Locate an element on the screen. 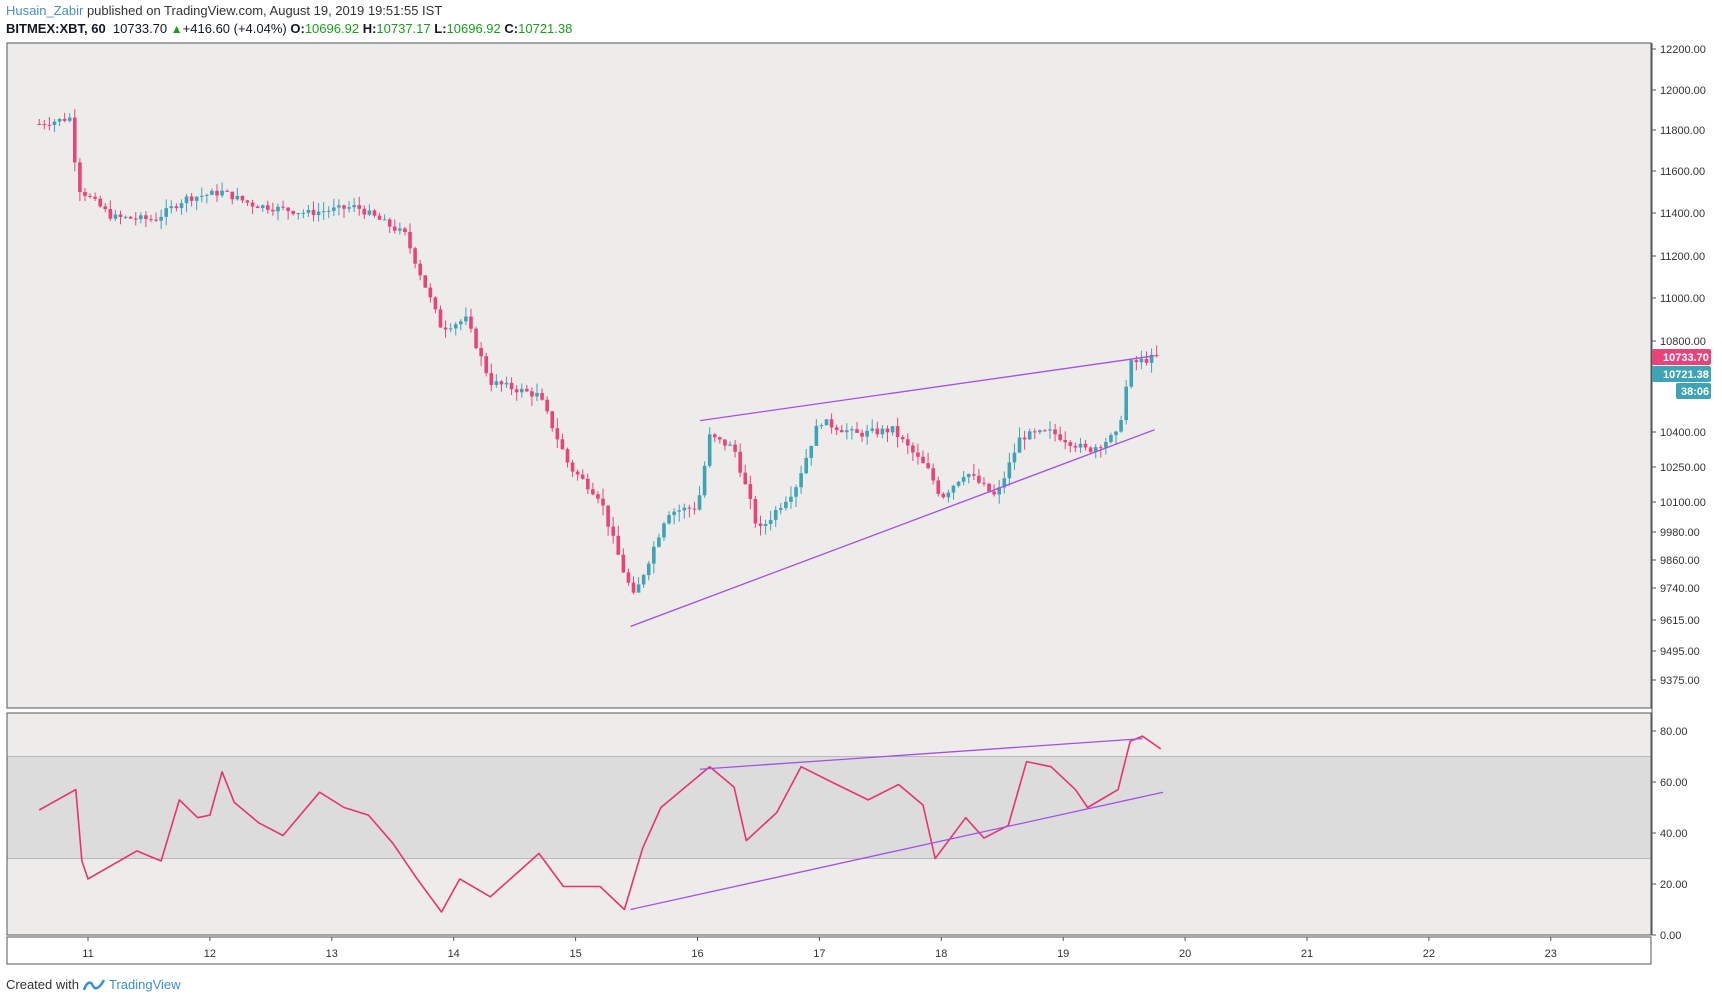 The width and height of the screenshot is (1722, 1002). low-value: 10696.92 is located at coordinates (473, 28).